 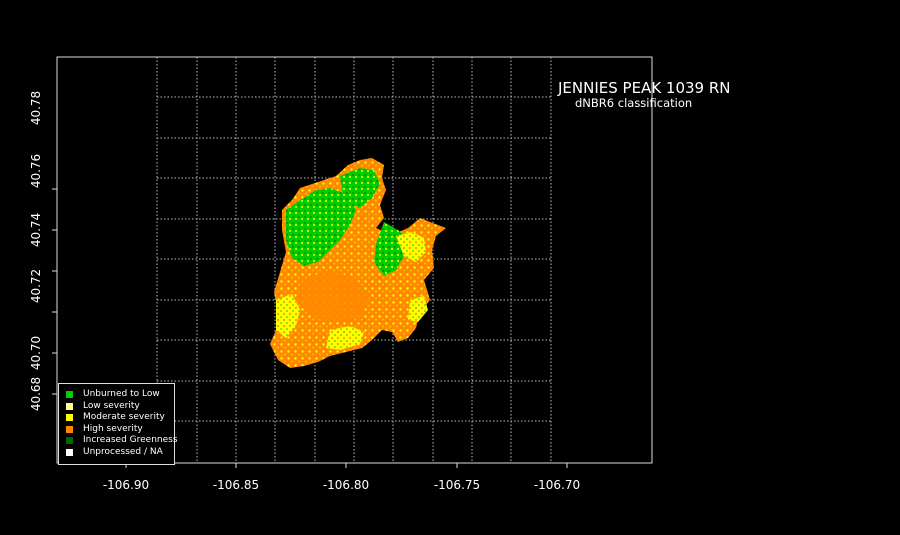 I want to click on legend-label: Unburned to Low, so click(x=121, y=394).